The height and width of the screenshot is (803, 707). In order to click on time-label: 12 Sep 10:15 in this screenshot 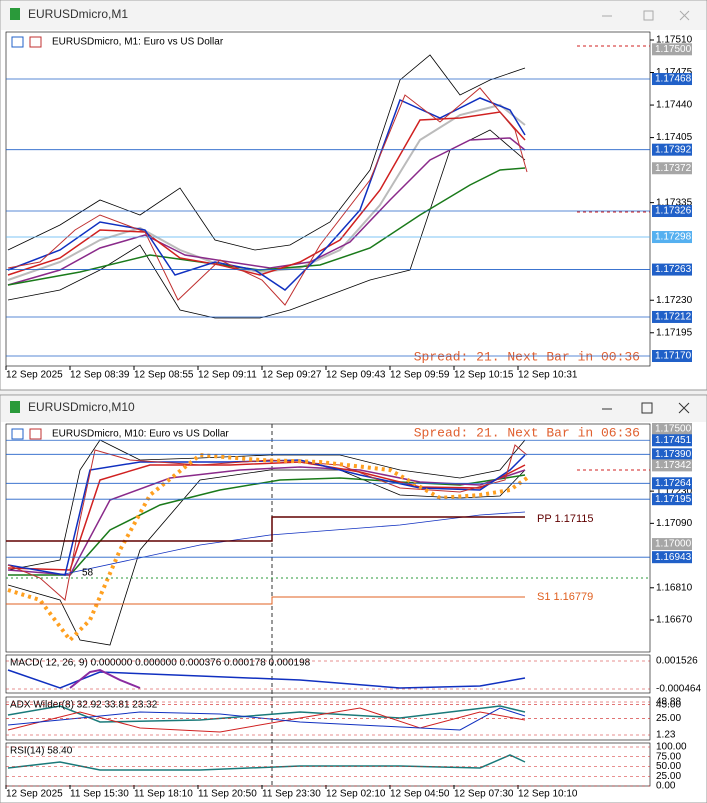, I will do `click(484, 375)`.